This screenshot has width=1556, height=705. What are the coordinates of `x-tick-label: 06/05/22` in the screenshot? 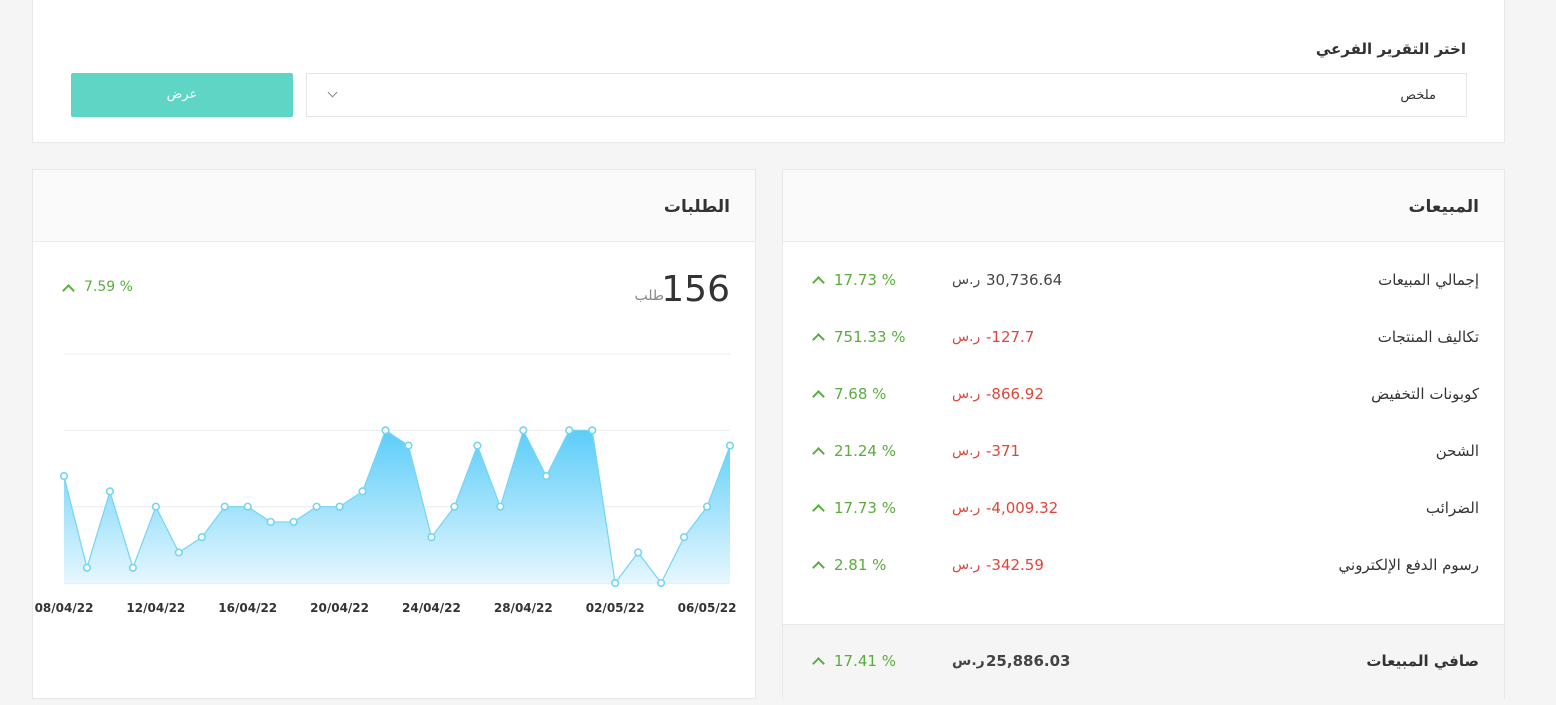 It's located at (707, 608).